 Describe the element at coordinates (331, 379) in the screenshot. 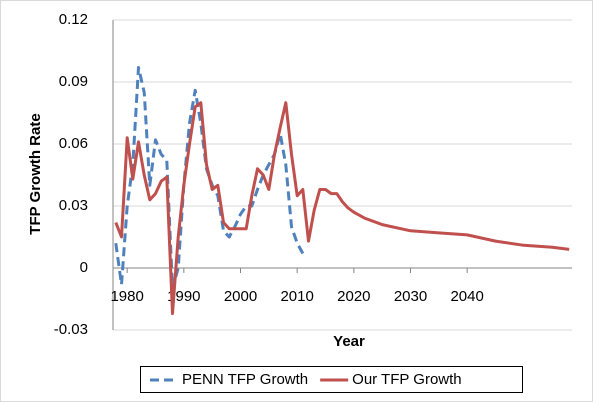

I see `legend: PENN TFP Growth Our TFP Growth` at that location.